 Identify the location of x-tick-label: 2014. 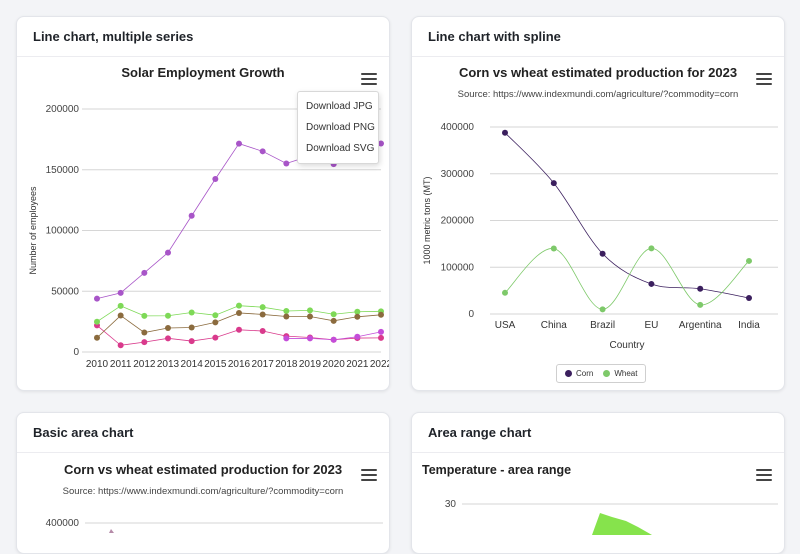
(192, 364).